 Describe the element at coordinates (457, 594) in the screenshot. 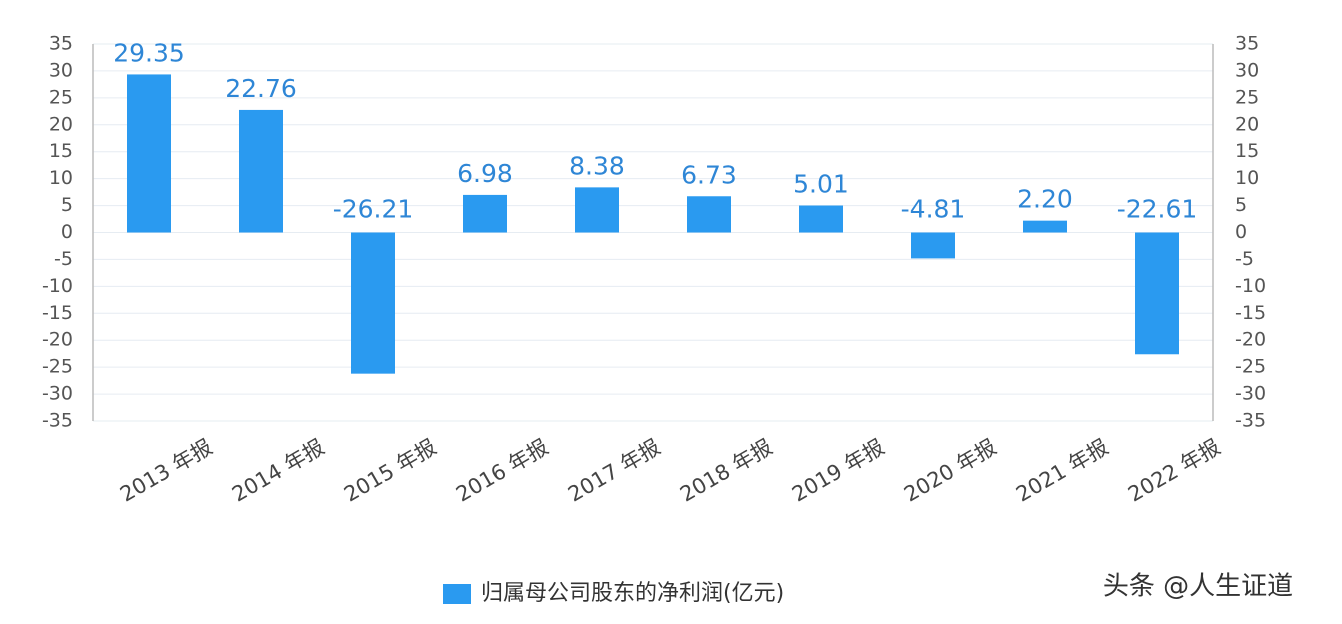

I see `legend-swatch` at that location.